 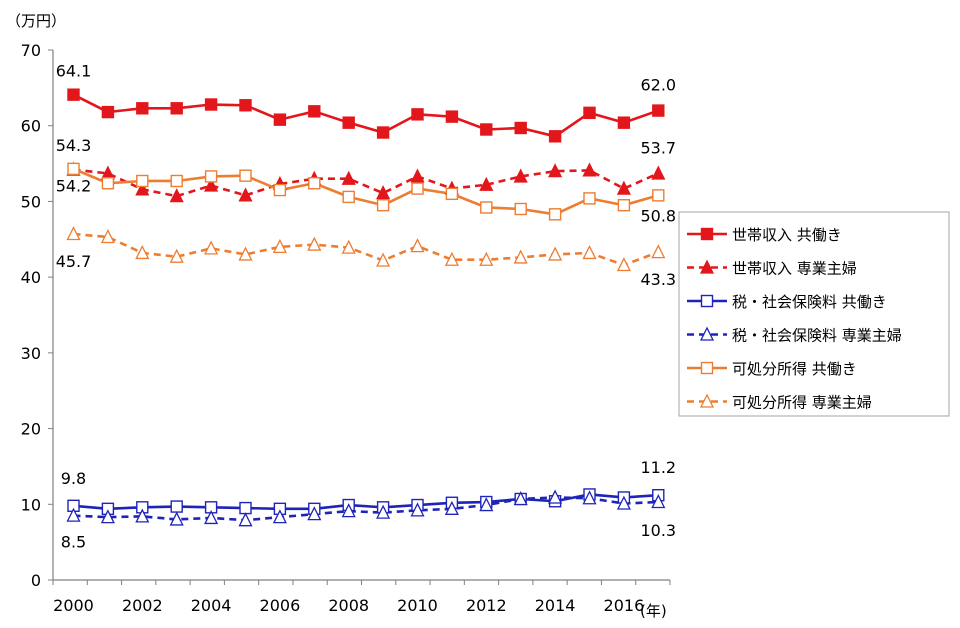 What do you see at coordinates (73, 478) in the screenshot?
I see `data-label: 9.8` at bounding box center [73, 478].